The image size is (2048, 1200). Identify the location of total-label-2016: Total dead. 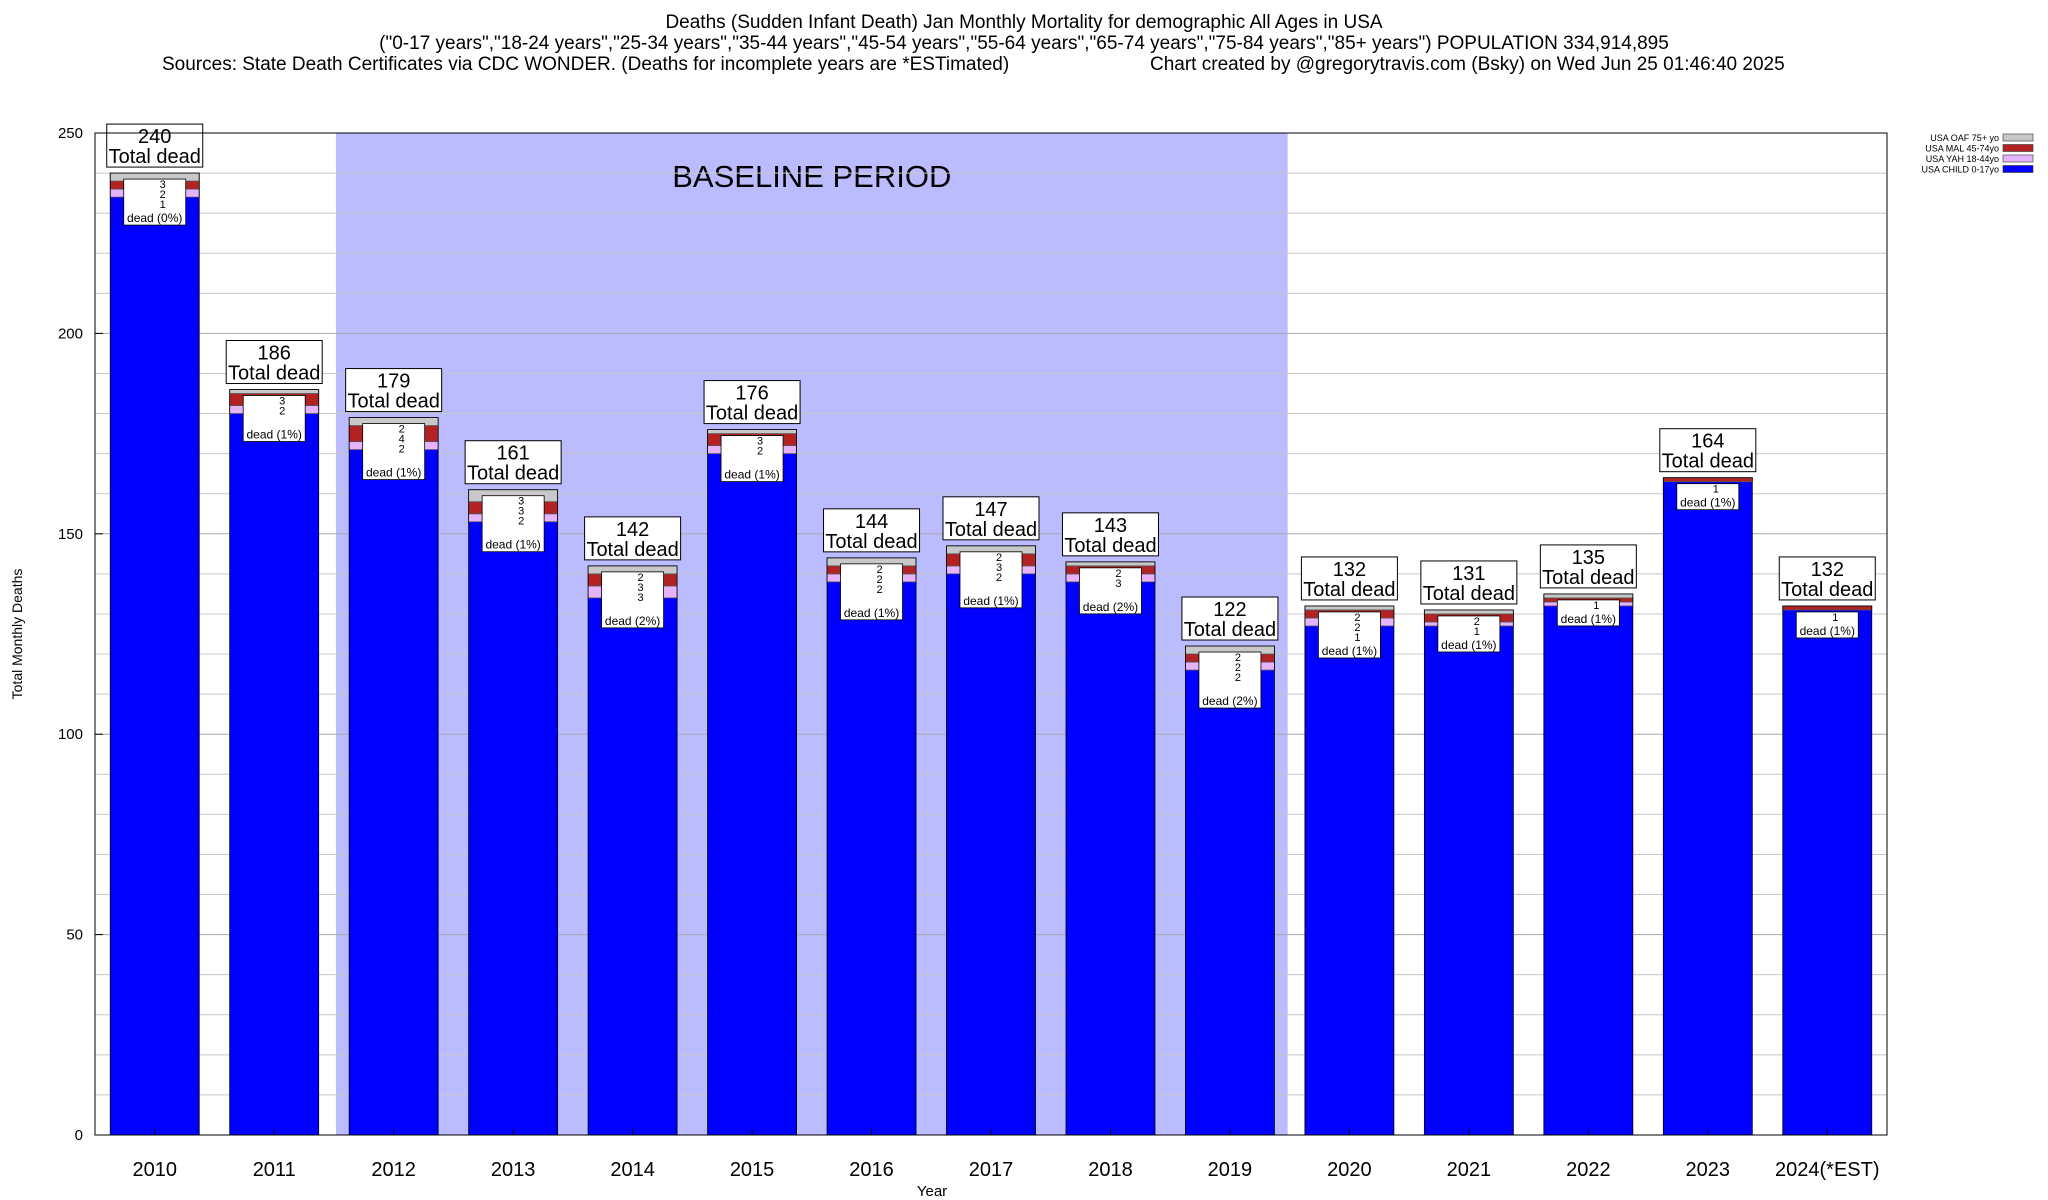
(871, 542).